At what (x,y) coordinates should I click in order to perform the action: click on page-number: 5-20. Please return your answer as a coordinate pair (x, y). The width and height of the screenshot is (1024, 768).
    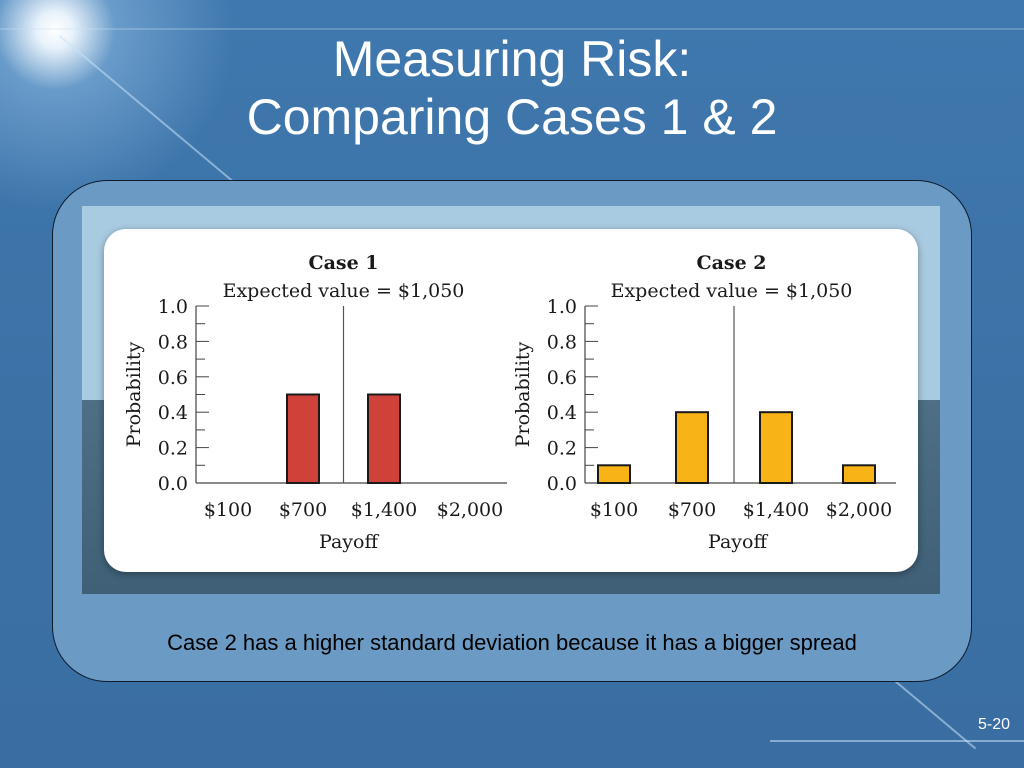
    Looking at the image, I should click on (993, 724).